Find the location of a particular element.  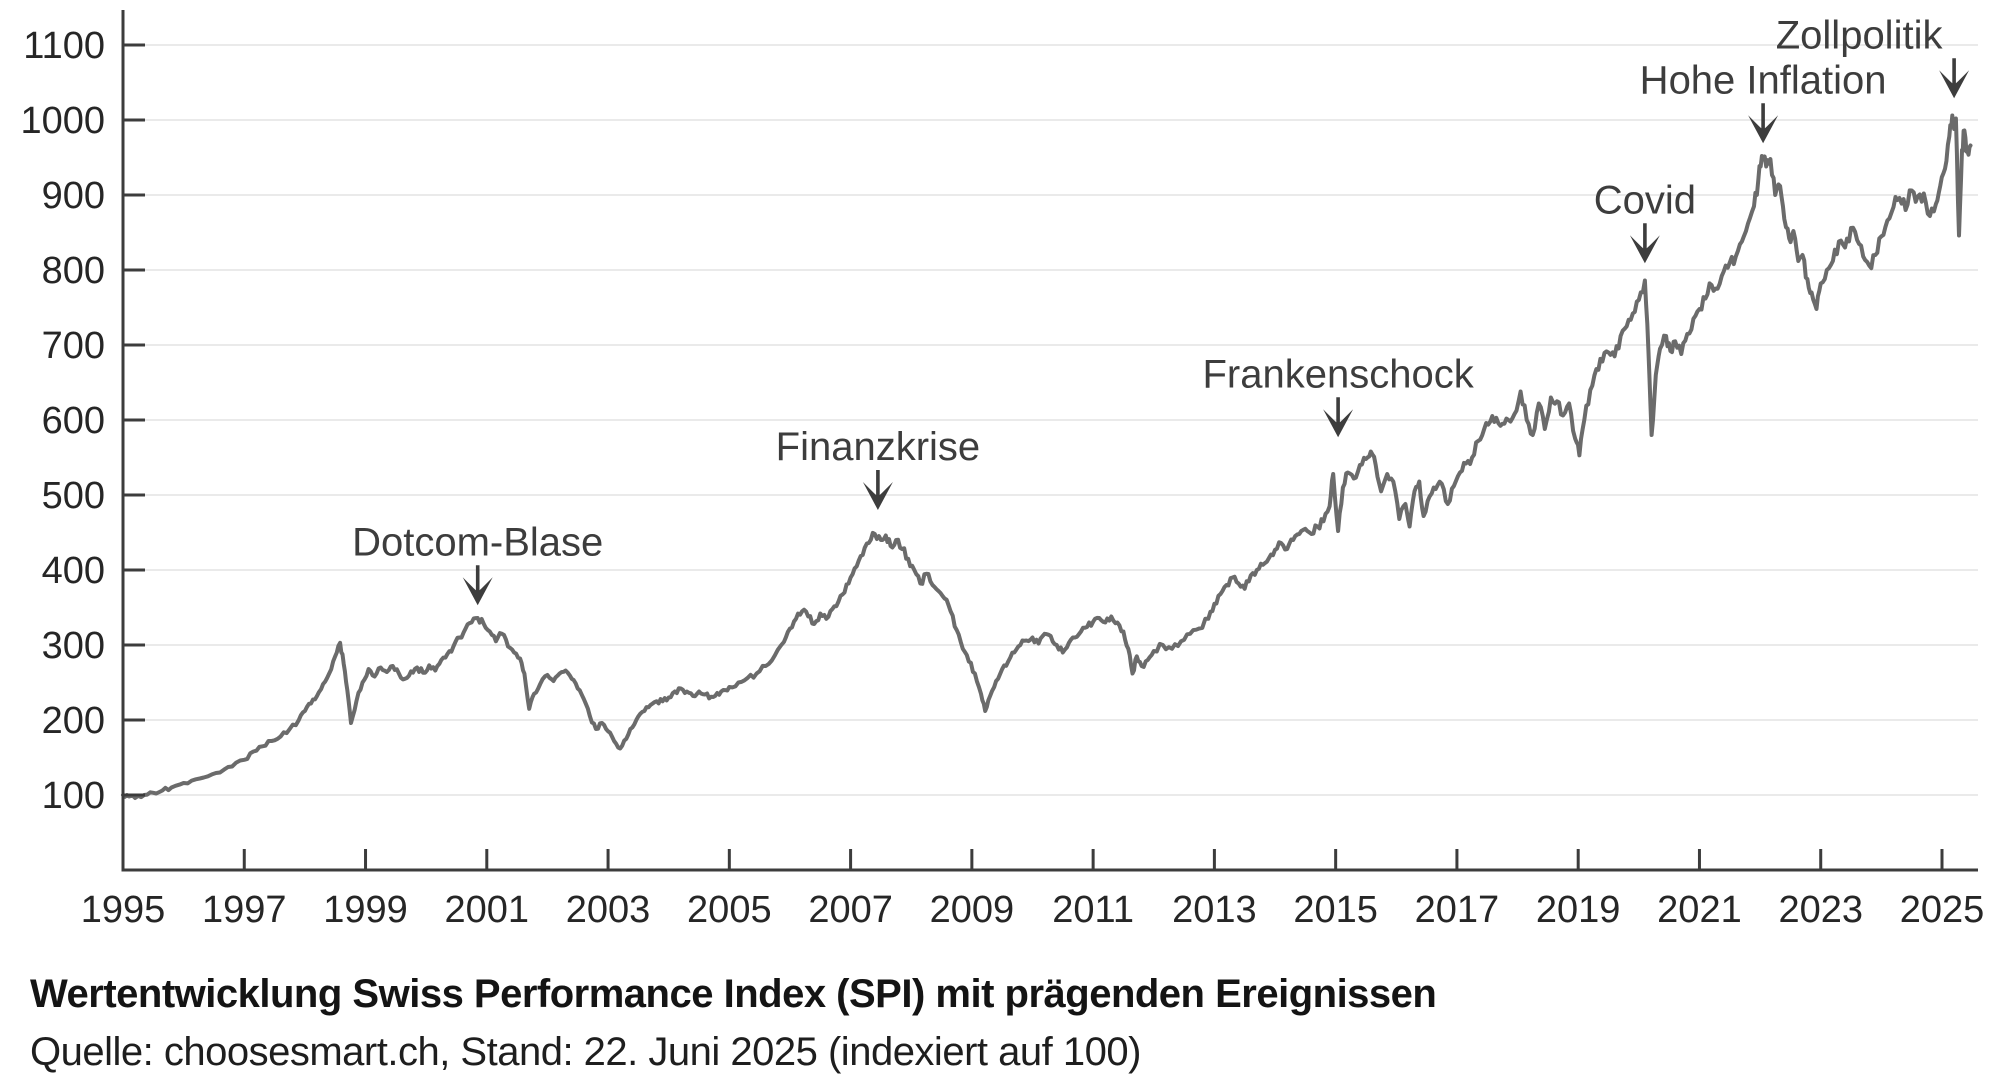

x-tick-label: 2007 is located at coordinates (850, 910).